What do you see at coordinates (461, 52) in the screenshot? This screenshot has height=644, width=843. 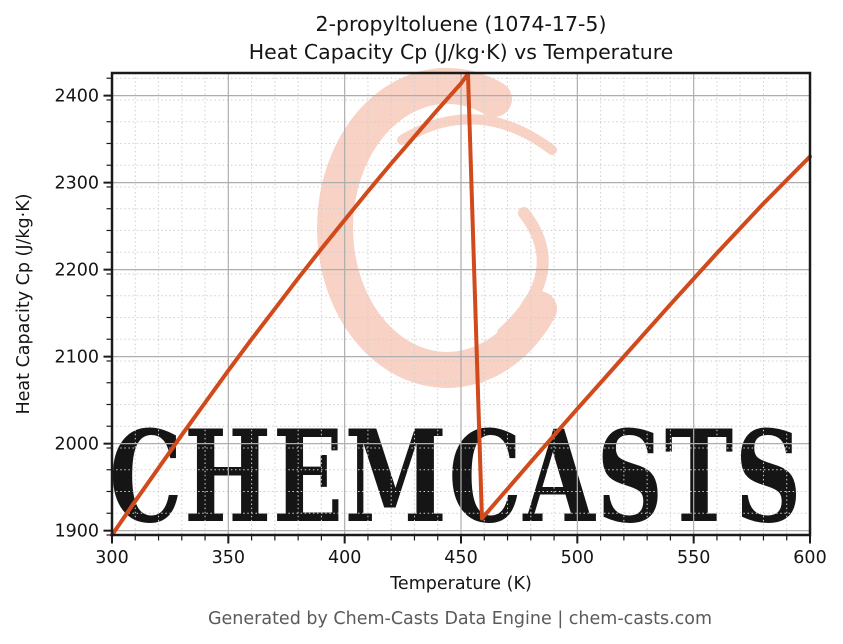 I see `chart-title-line2: Heat Capacity Cp (J/kg·K) vs Temperature` at bounding box center [461, 52].